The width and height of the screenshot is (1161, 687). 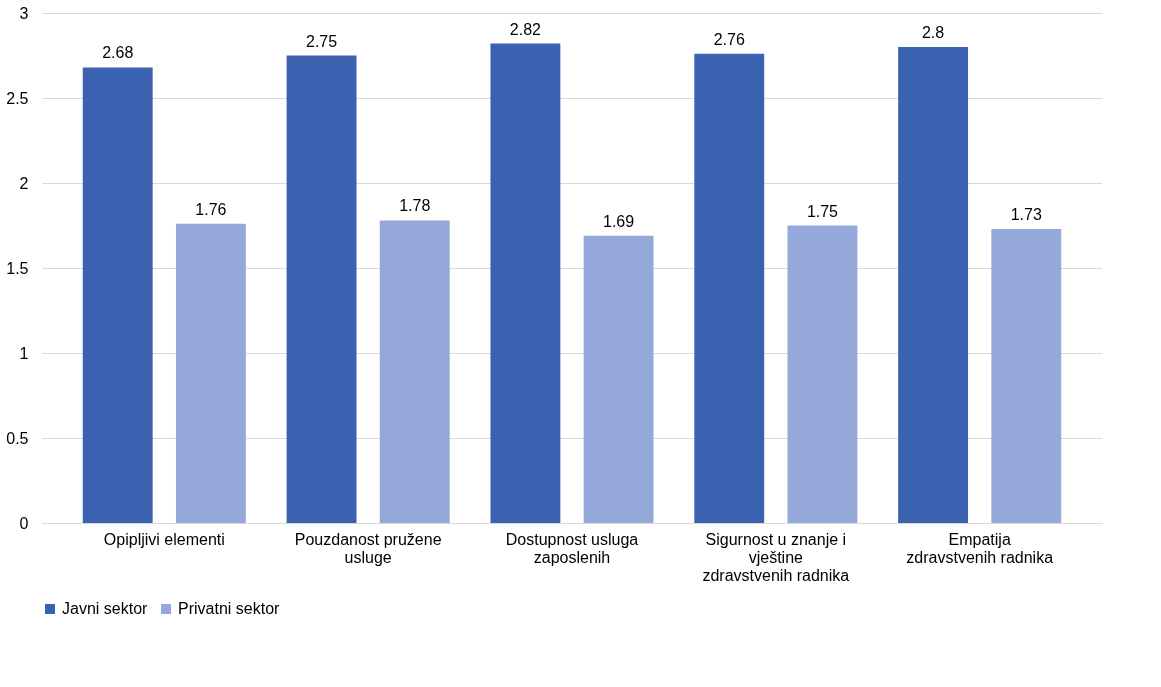 I want to click on y-tick-label: 2, so click(x=24, y=183).